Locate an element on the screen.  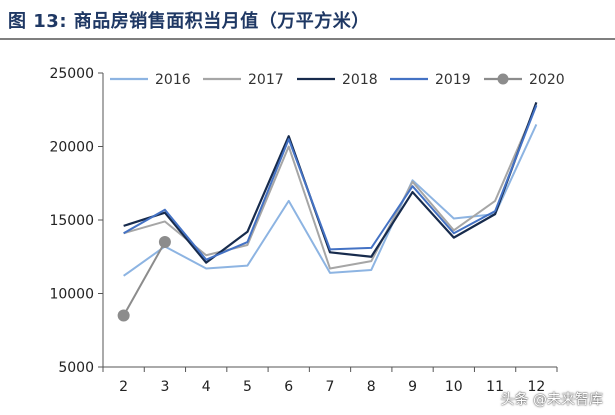
figure-title: 图 13: 商品房销售面积当月值（万平方米） is located at coordinates (189, 21).